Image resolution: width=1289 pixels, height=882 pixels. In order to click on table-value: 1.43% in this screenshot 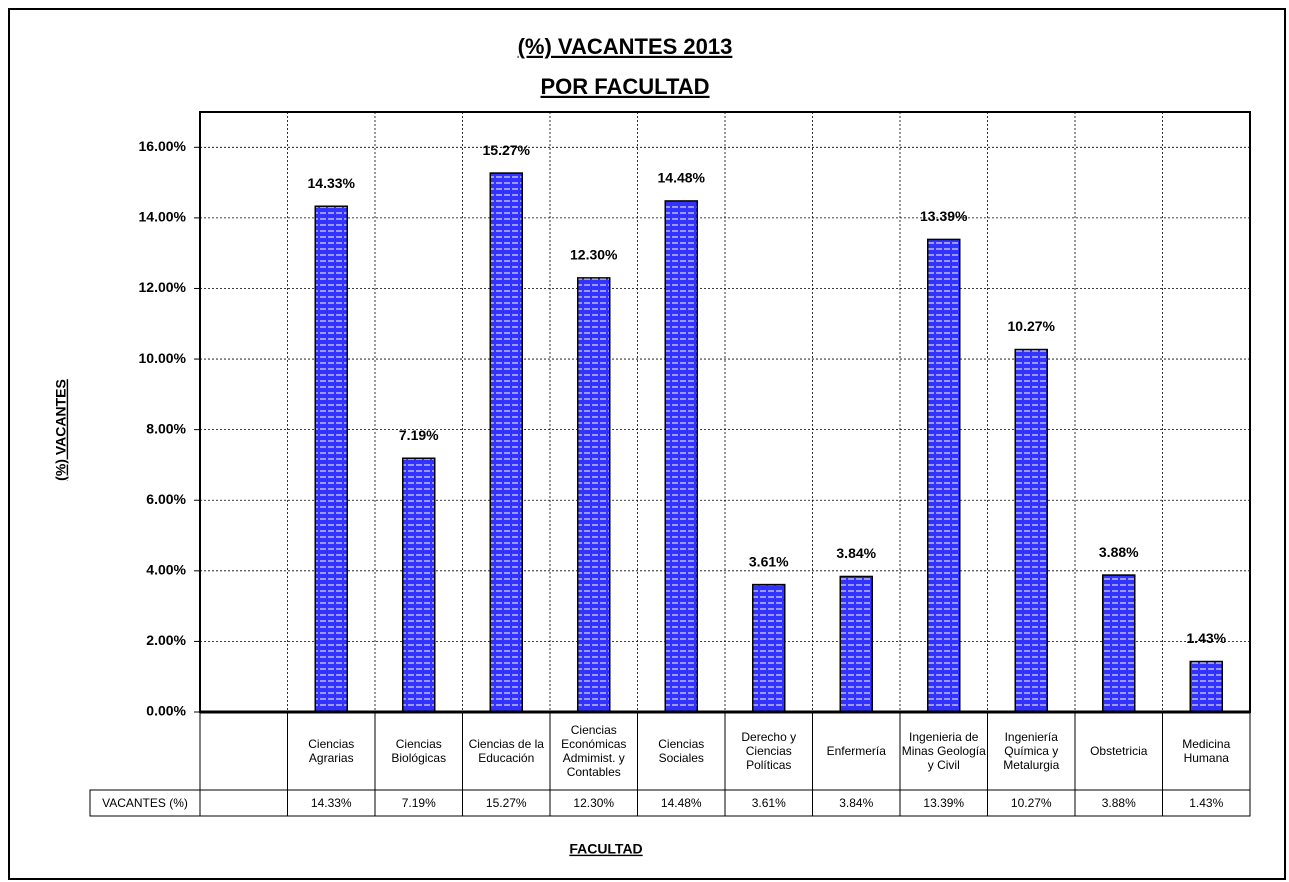, I will do `click(1206, 803)`.